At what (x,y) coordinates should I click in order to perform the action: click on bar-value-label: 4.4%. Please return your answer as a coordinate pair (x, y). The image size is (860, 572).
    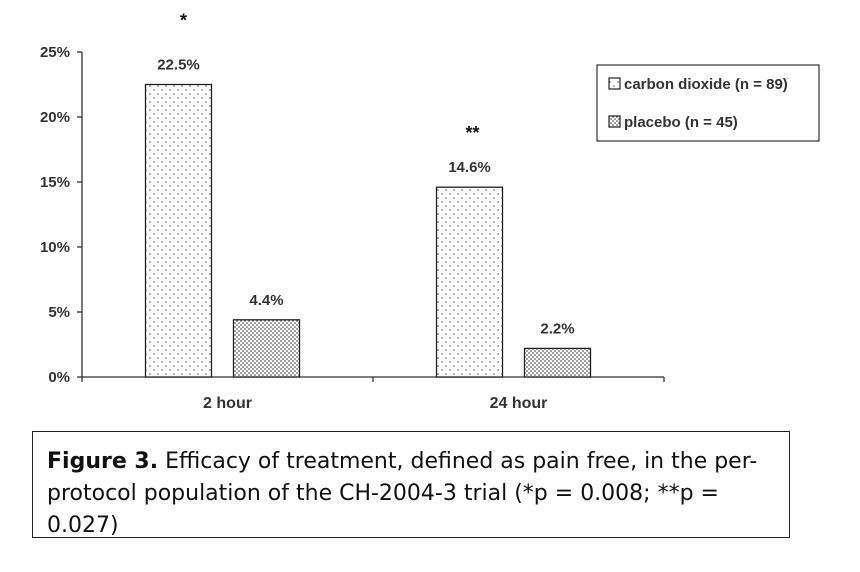
    Looking at the image, I should click on (266, 300).